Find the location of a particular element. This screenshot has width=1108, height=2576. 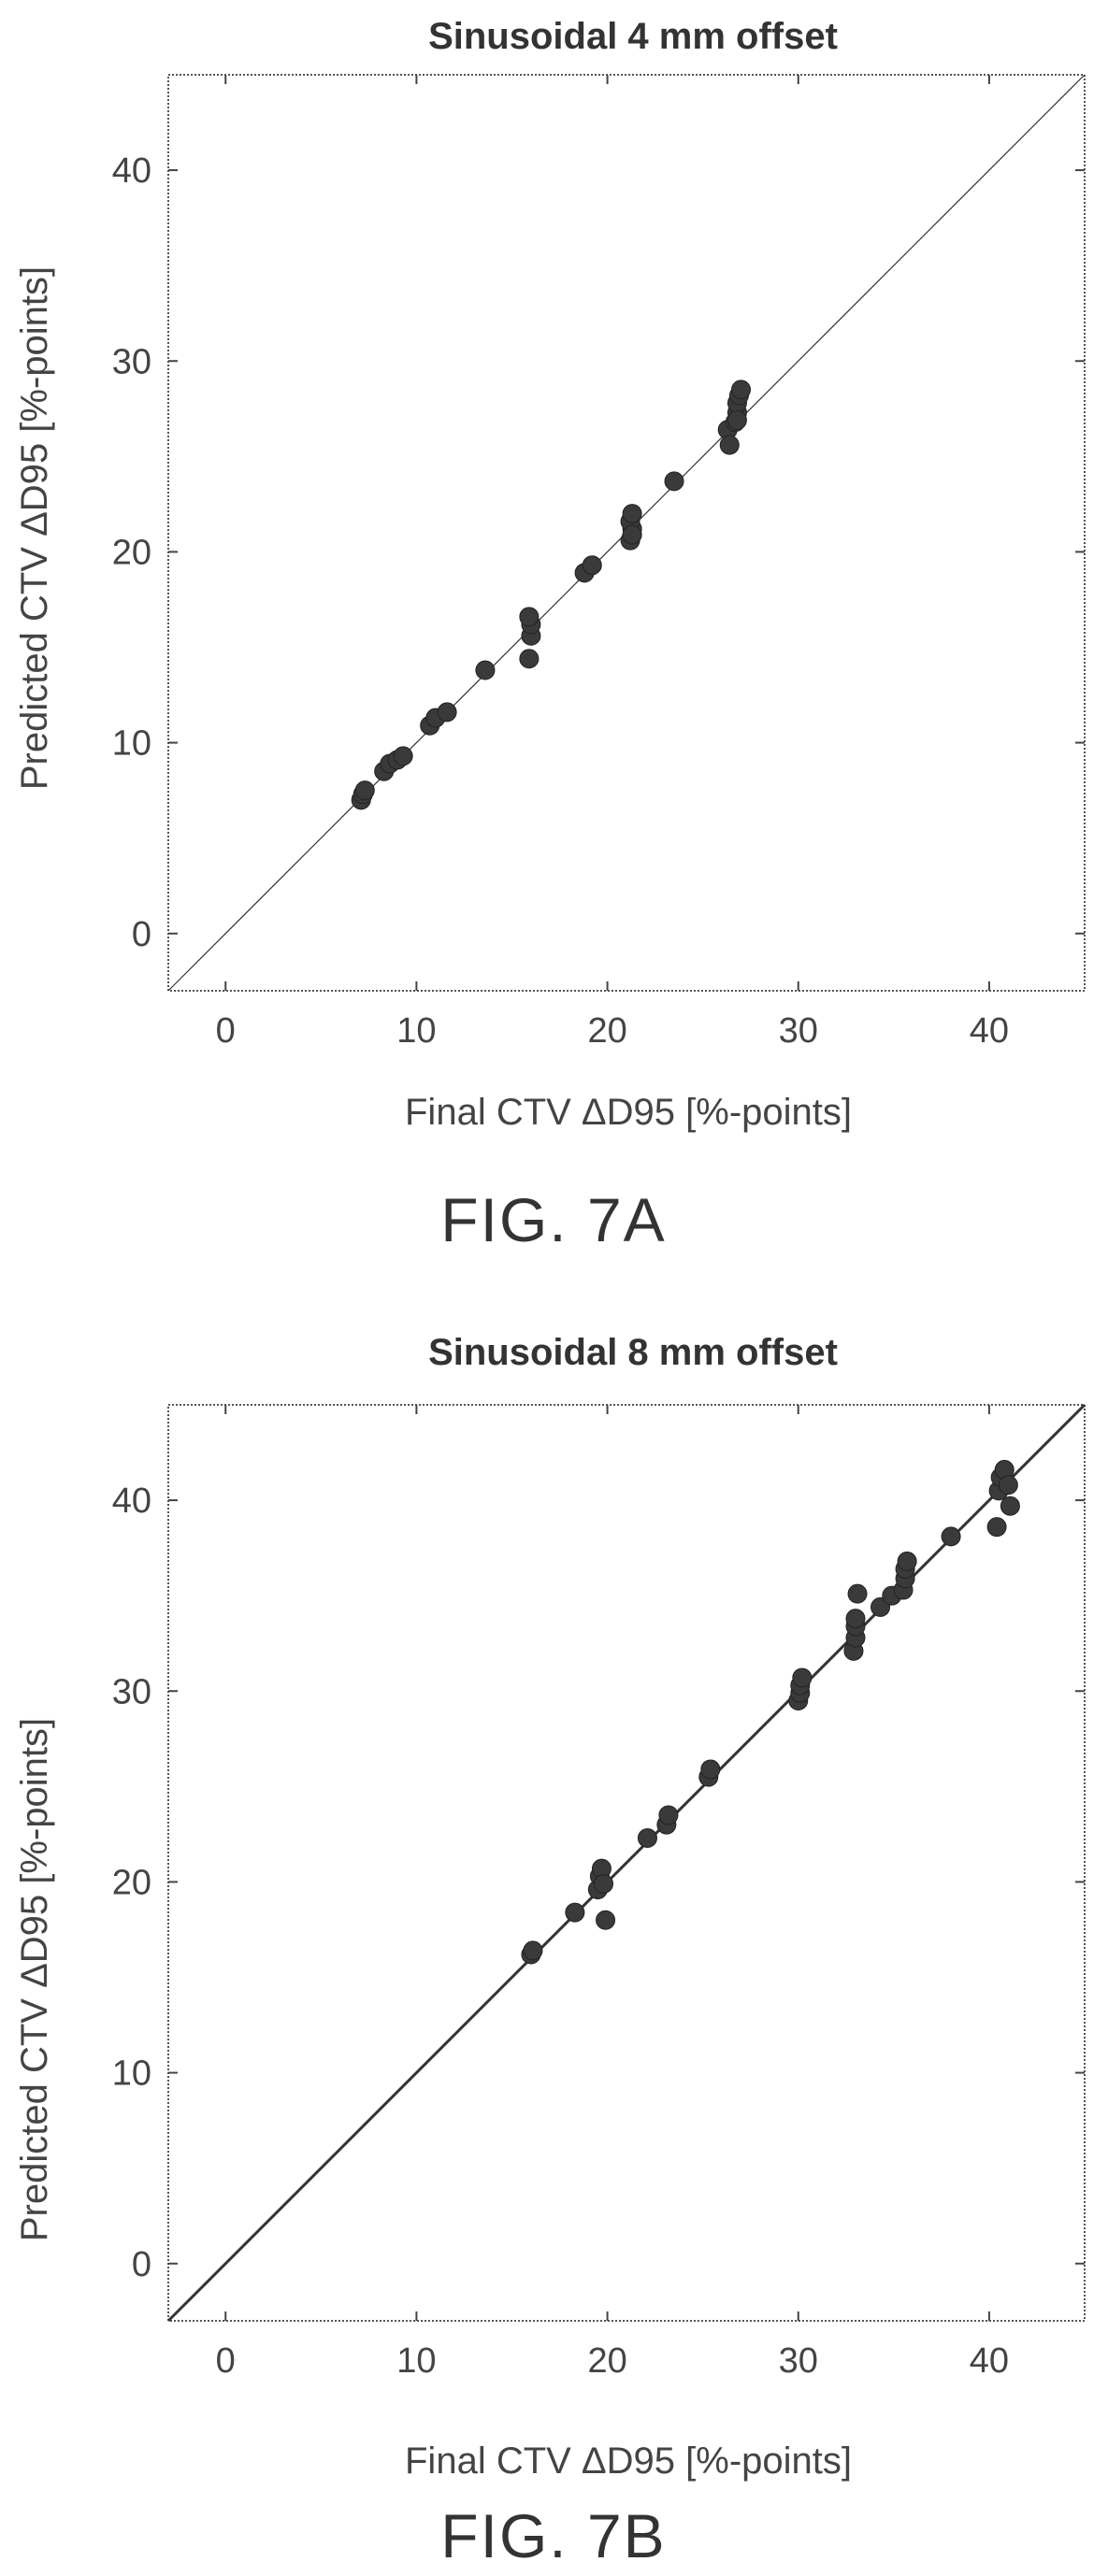

figure-caption: FIG. 7A is located at coordinates (553, 1219).